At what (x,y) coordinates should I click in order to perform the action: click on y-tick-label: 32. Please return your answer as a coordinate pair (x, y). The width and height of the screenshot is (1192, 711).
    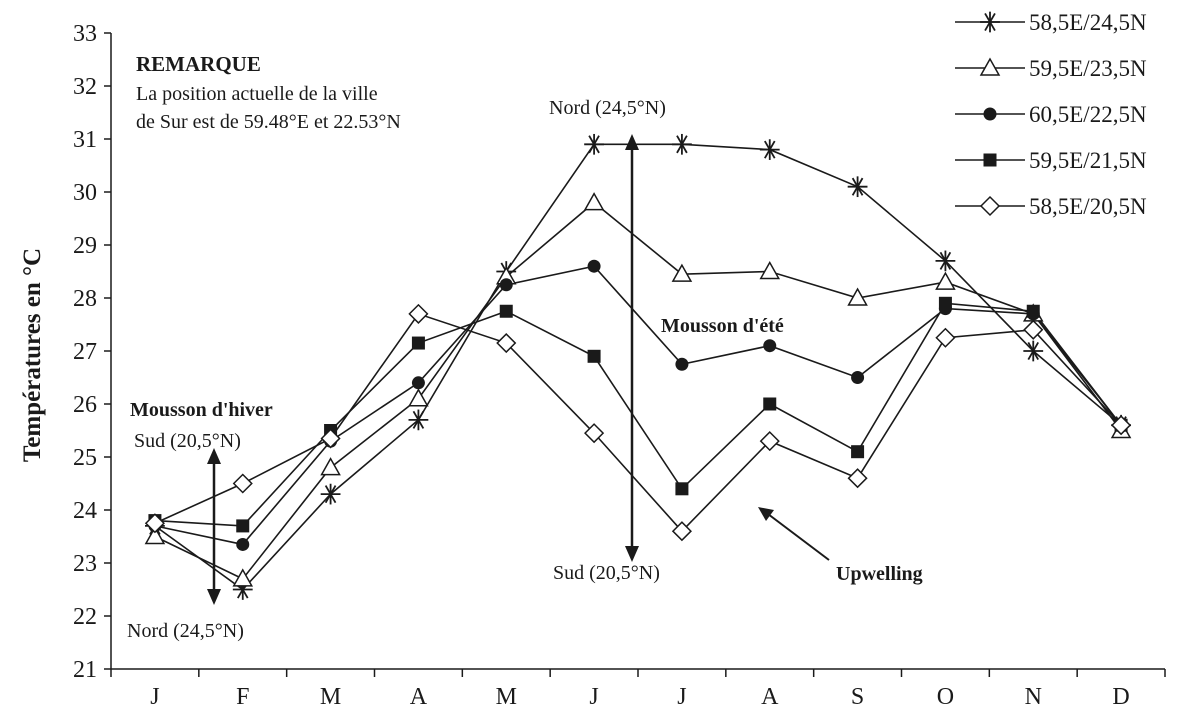
    Looking at the image, I should click on (85, 87).